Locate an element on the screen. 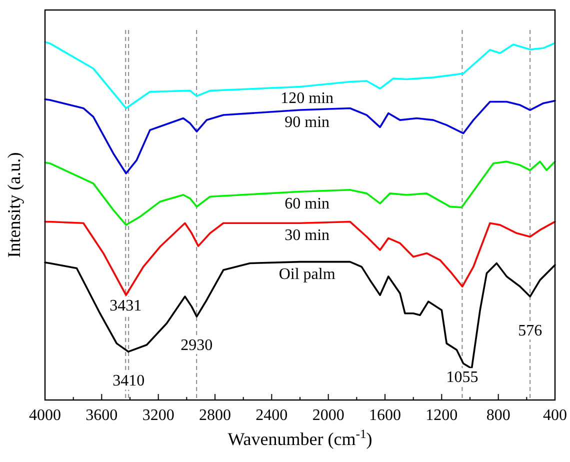 This screenshot has width=570, height=462. x-tick-label: 1600 is located at coordinates (385, 415).